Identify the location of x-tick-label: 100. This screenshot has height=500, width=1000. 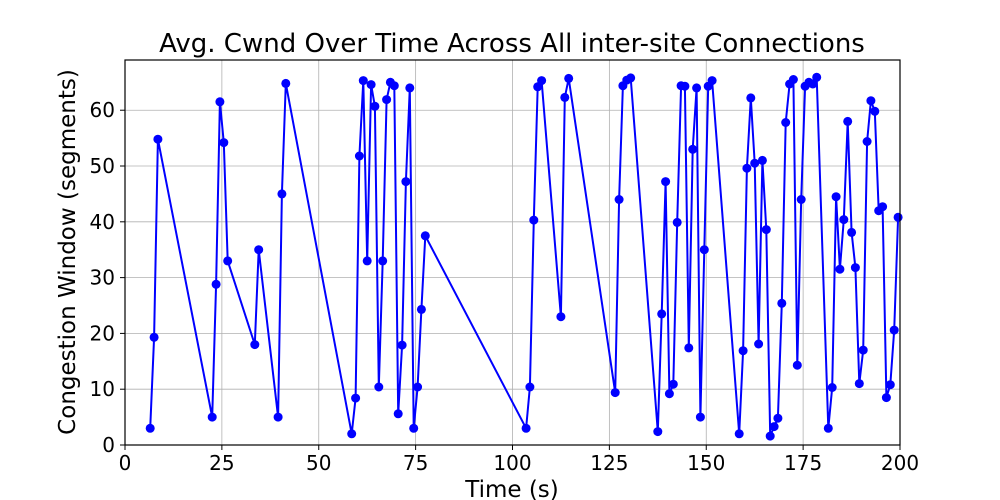
(512, 463).